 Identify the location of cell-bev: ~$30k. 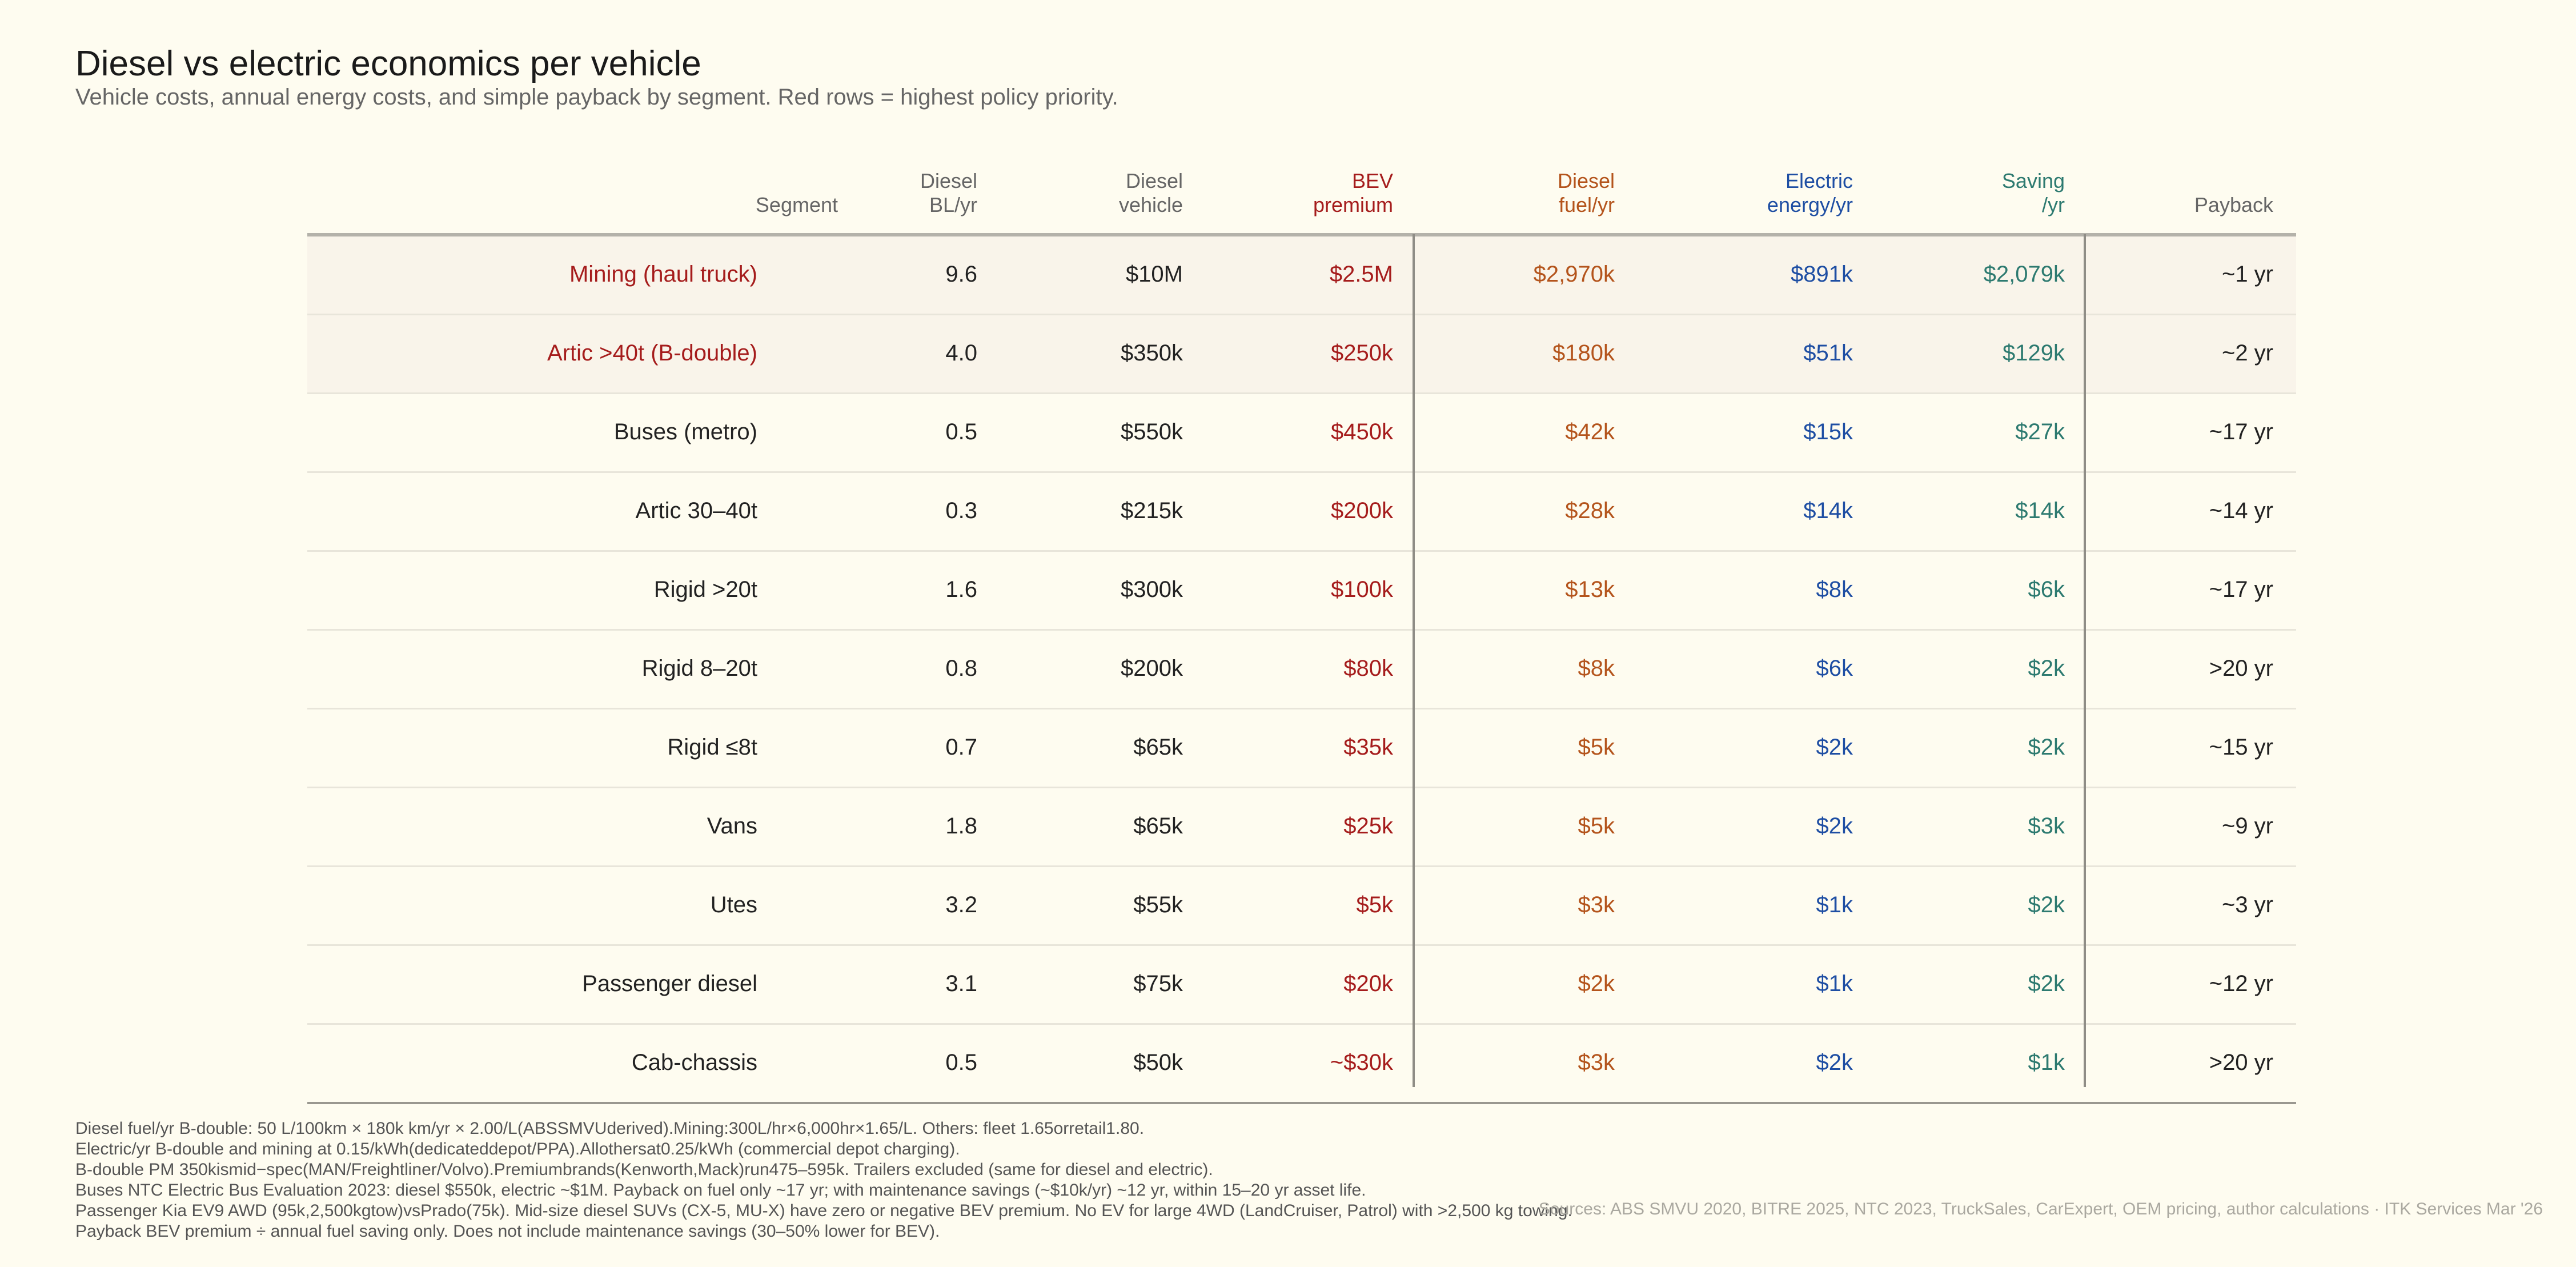
(1361, 1062).